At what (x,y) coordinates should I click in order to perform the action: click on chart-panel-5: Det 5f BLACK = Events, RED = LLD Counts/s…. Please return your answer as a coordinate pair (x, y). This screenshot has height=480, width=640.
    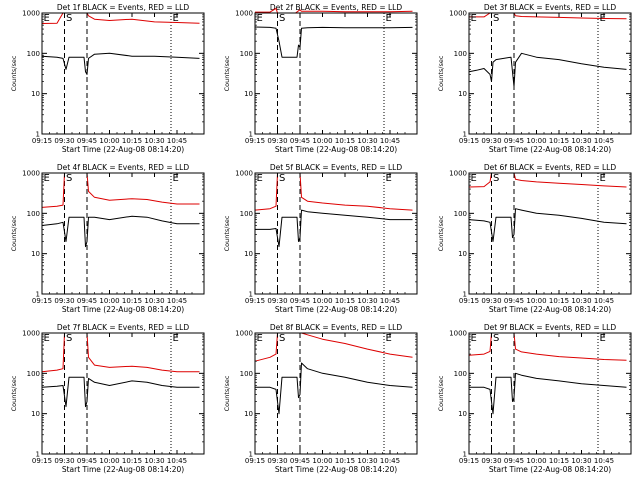
    Looking at the image, I should click on (320, 238).